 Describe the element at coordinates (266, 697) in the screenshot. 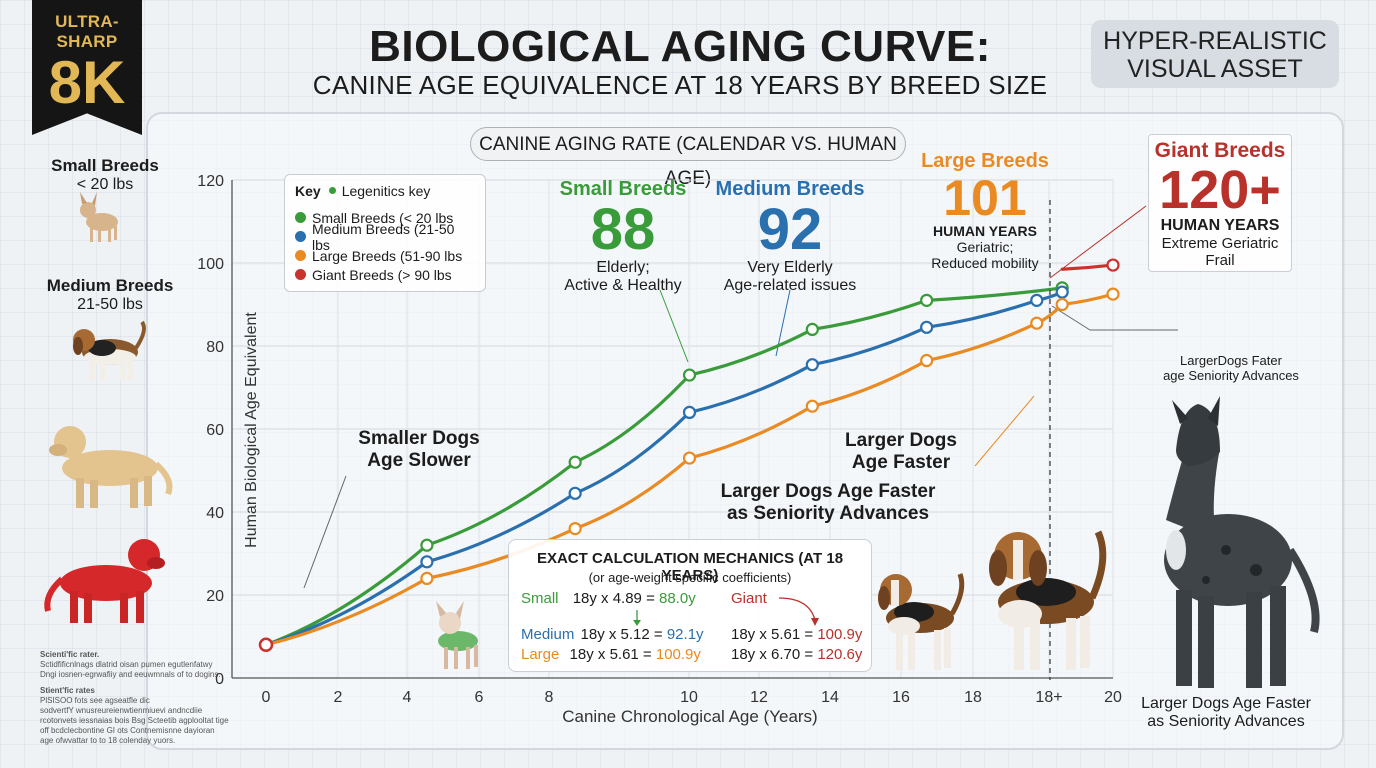

I see `x-tick-label: 0` at that location.